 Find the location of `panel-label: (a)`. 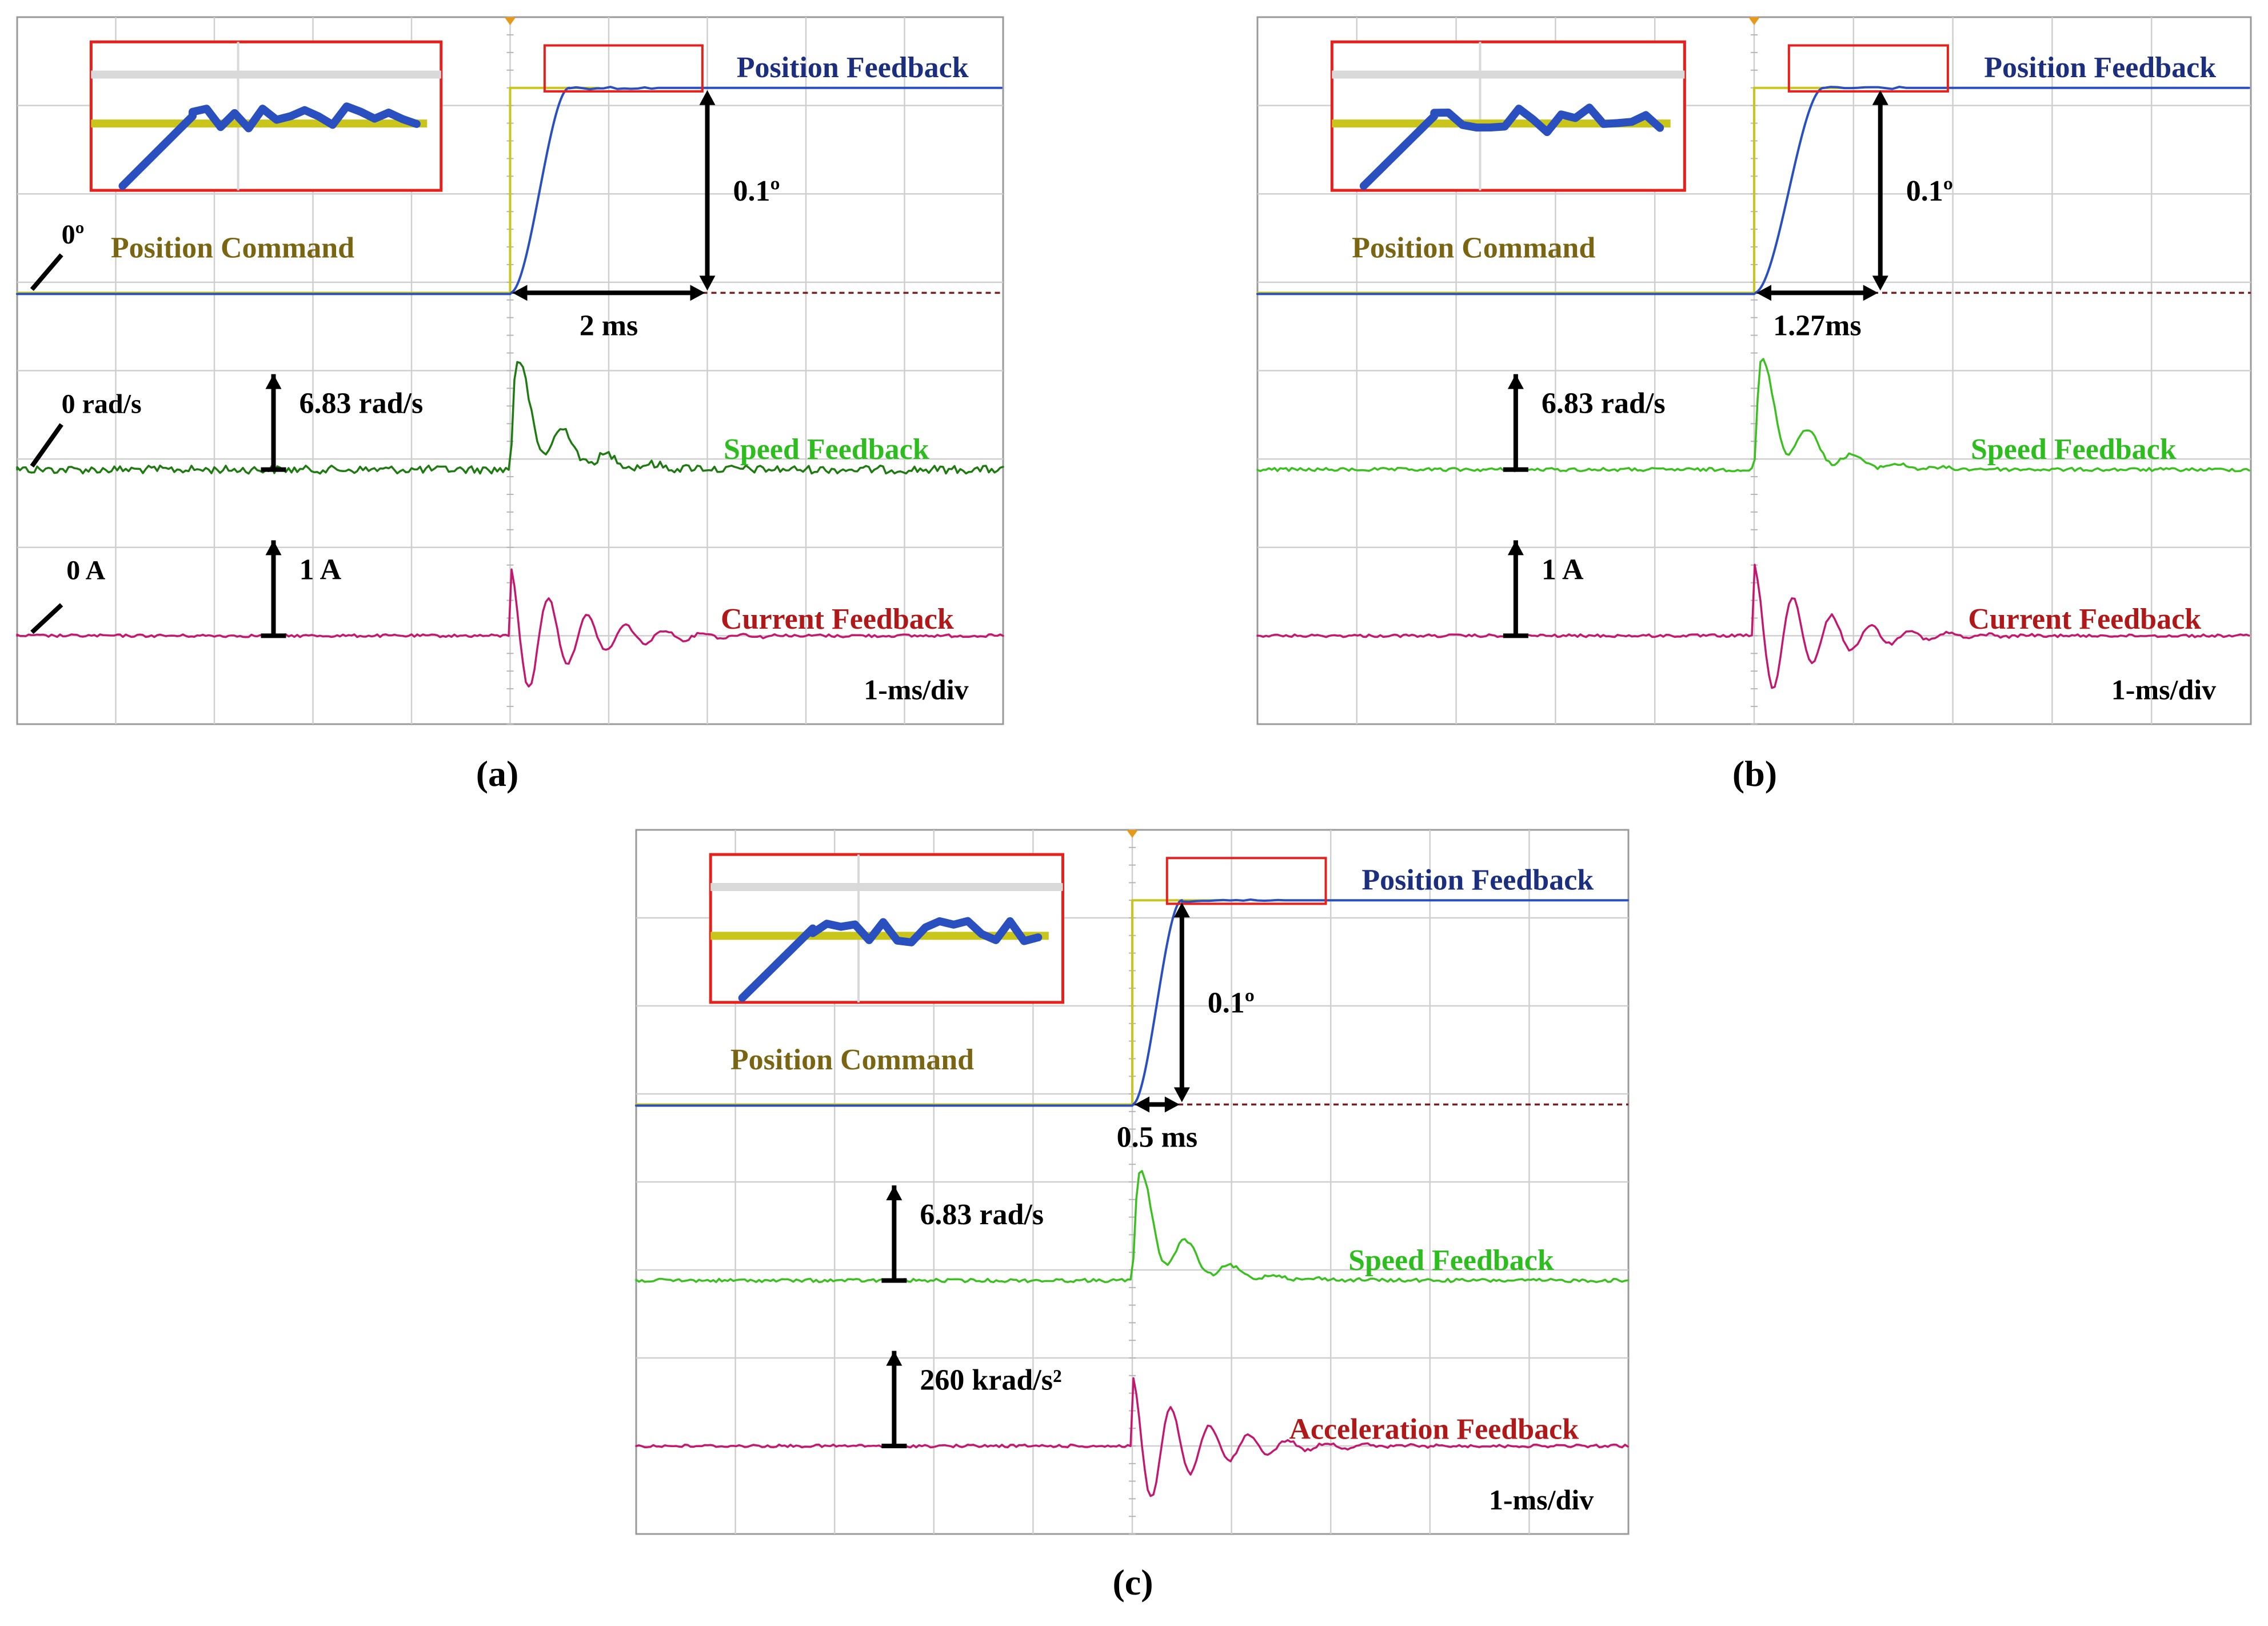

panel-label: (a) is located at coordinates (497, 773).